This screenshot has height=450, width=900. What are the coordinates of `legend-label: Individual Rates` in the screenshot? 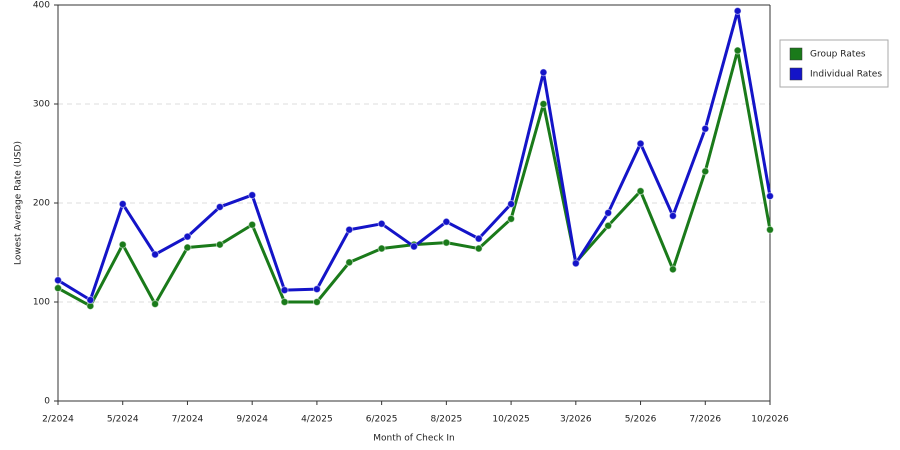 It's located at (846, 75).